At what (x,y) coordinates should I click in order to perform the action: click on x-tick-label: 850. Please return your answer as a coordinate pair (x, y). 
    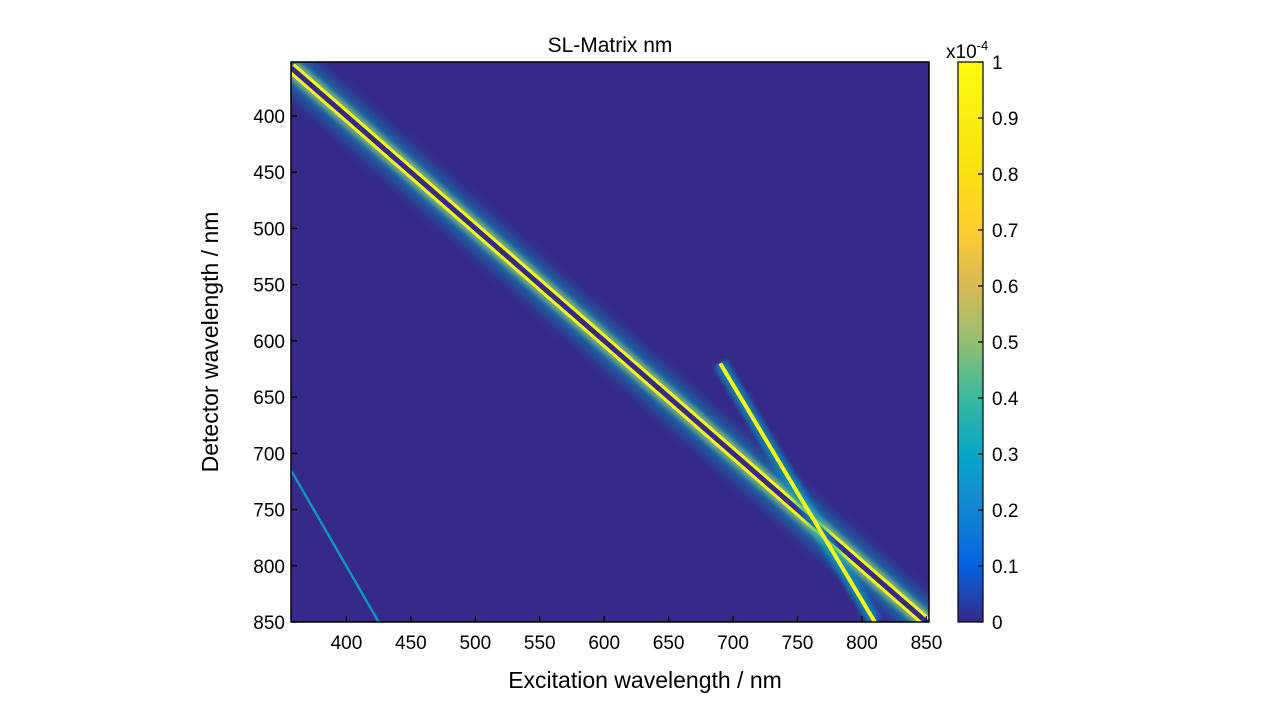
    Looking at the image, I should click on (927, 643).